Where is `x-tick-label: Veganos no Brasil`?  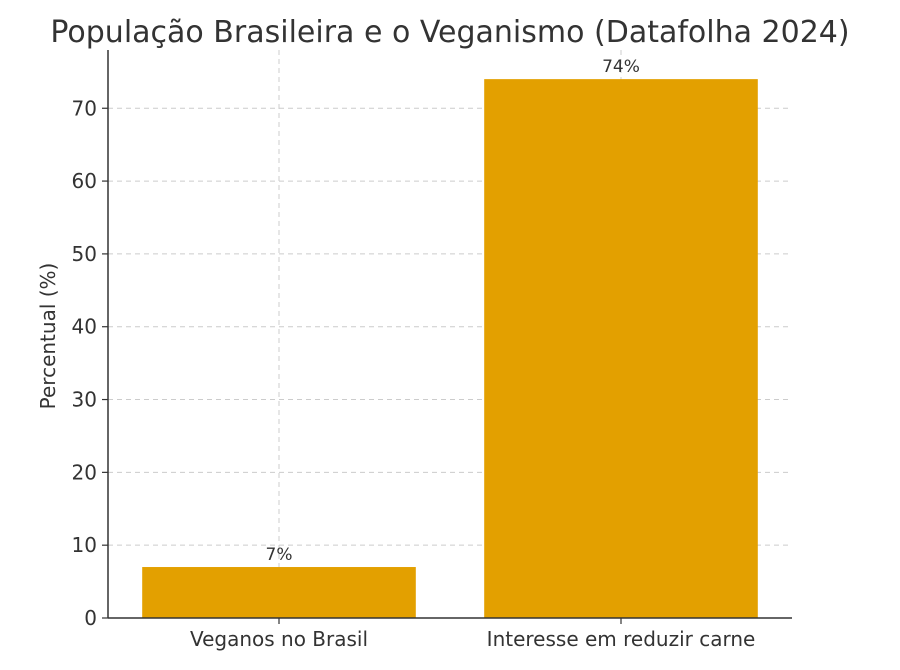
x-tick-label: Veganos no Brasil is located at coordinates (279, 639).